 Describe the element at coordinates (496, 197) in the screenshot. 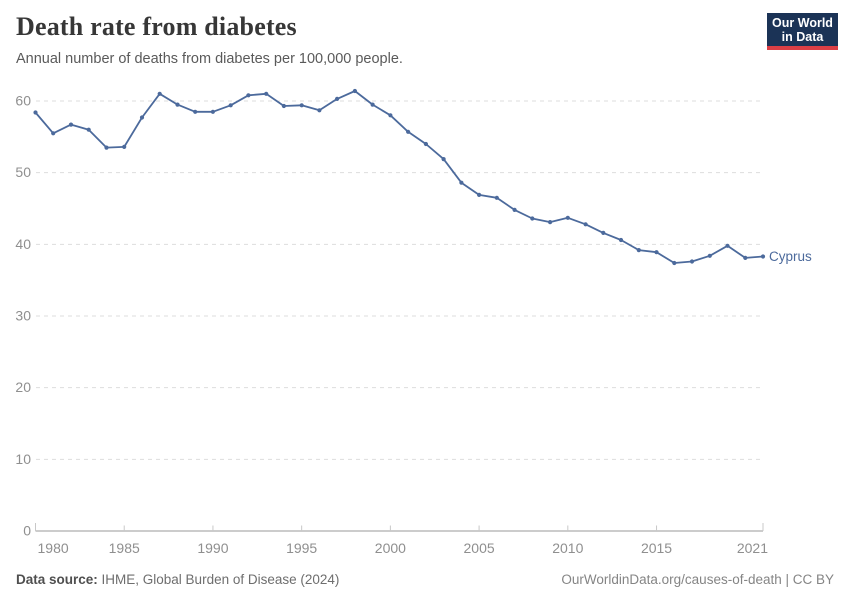

I see `data-point-2006` at that location.